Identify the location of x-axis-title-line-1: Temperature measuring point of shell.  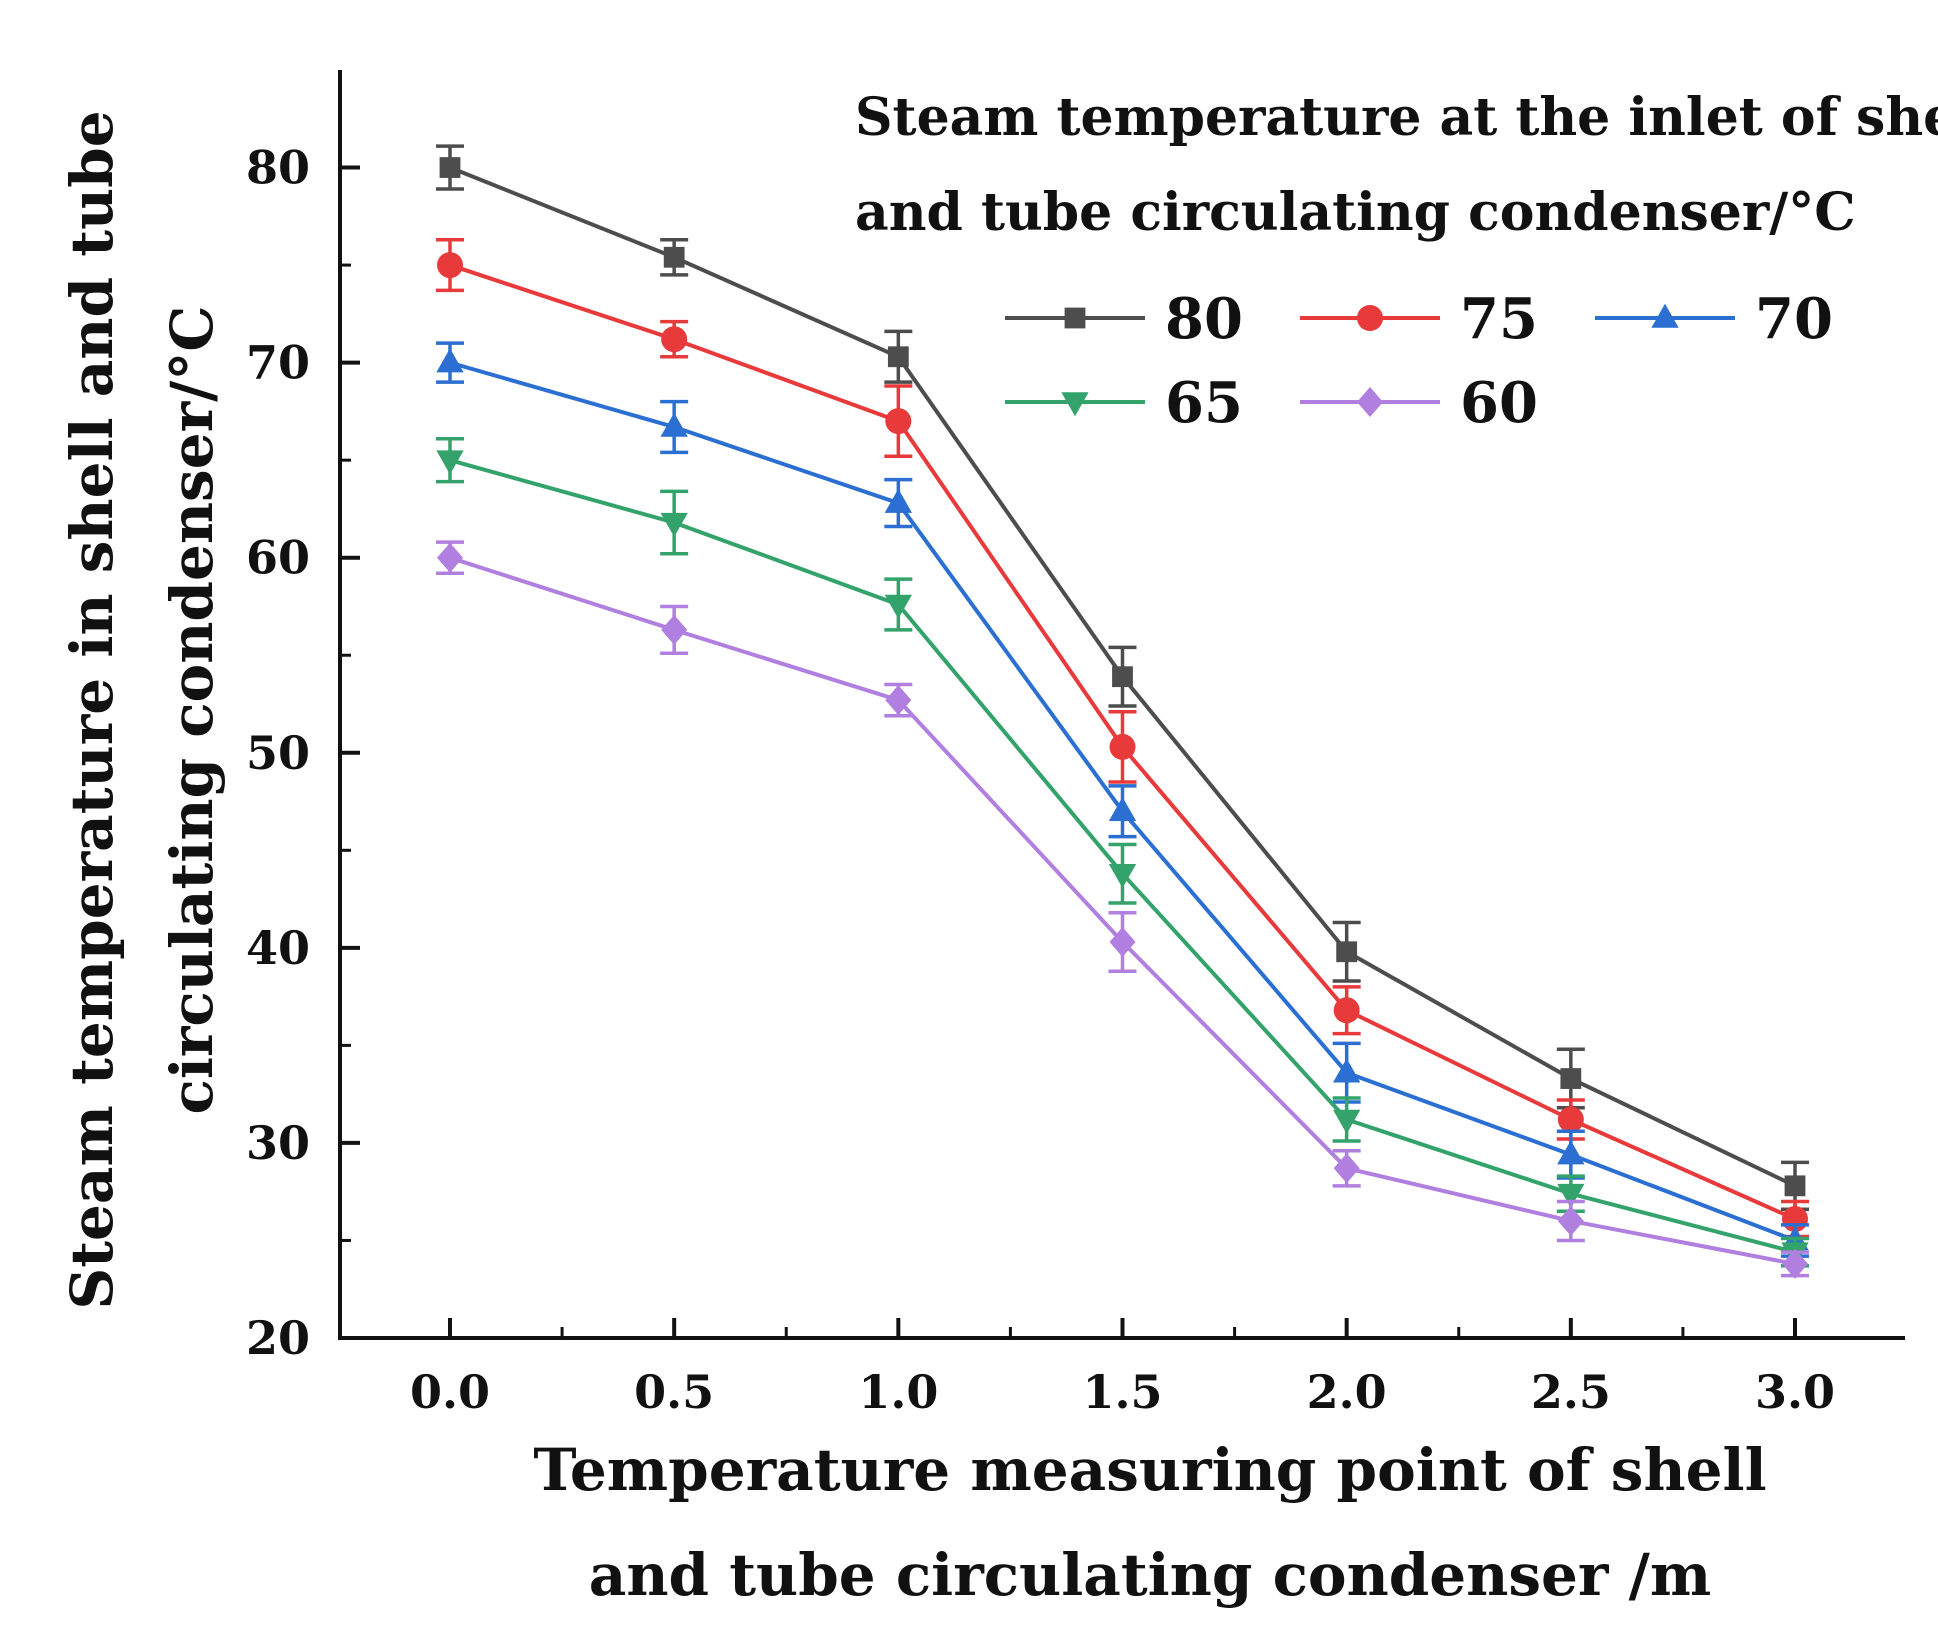
(1149, 1470).